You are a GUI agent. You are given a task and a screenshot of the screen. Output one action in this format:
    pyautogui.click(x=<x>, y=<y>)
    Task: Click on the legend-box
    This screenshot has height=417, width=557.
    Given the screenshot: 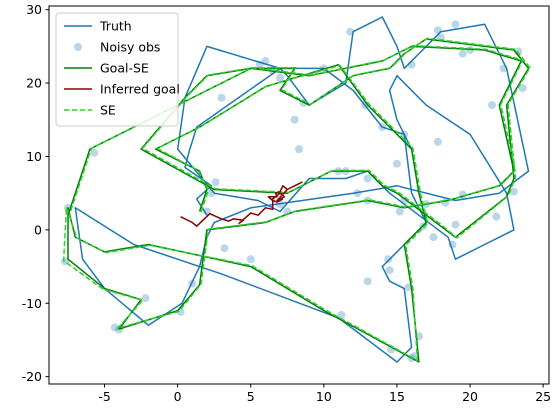 What is the action you would take?
    pyautogui.click(x=117, y=69)
    